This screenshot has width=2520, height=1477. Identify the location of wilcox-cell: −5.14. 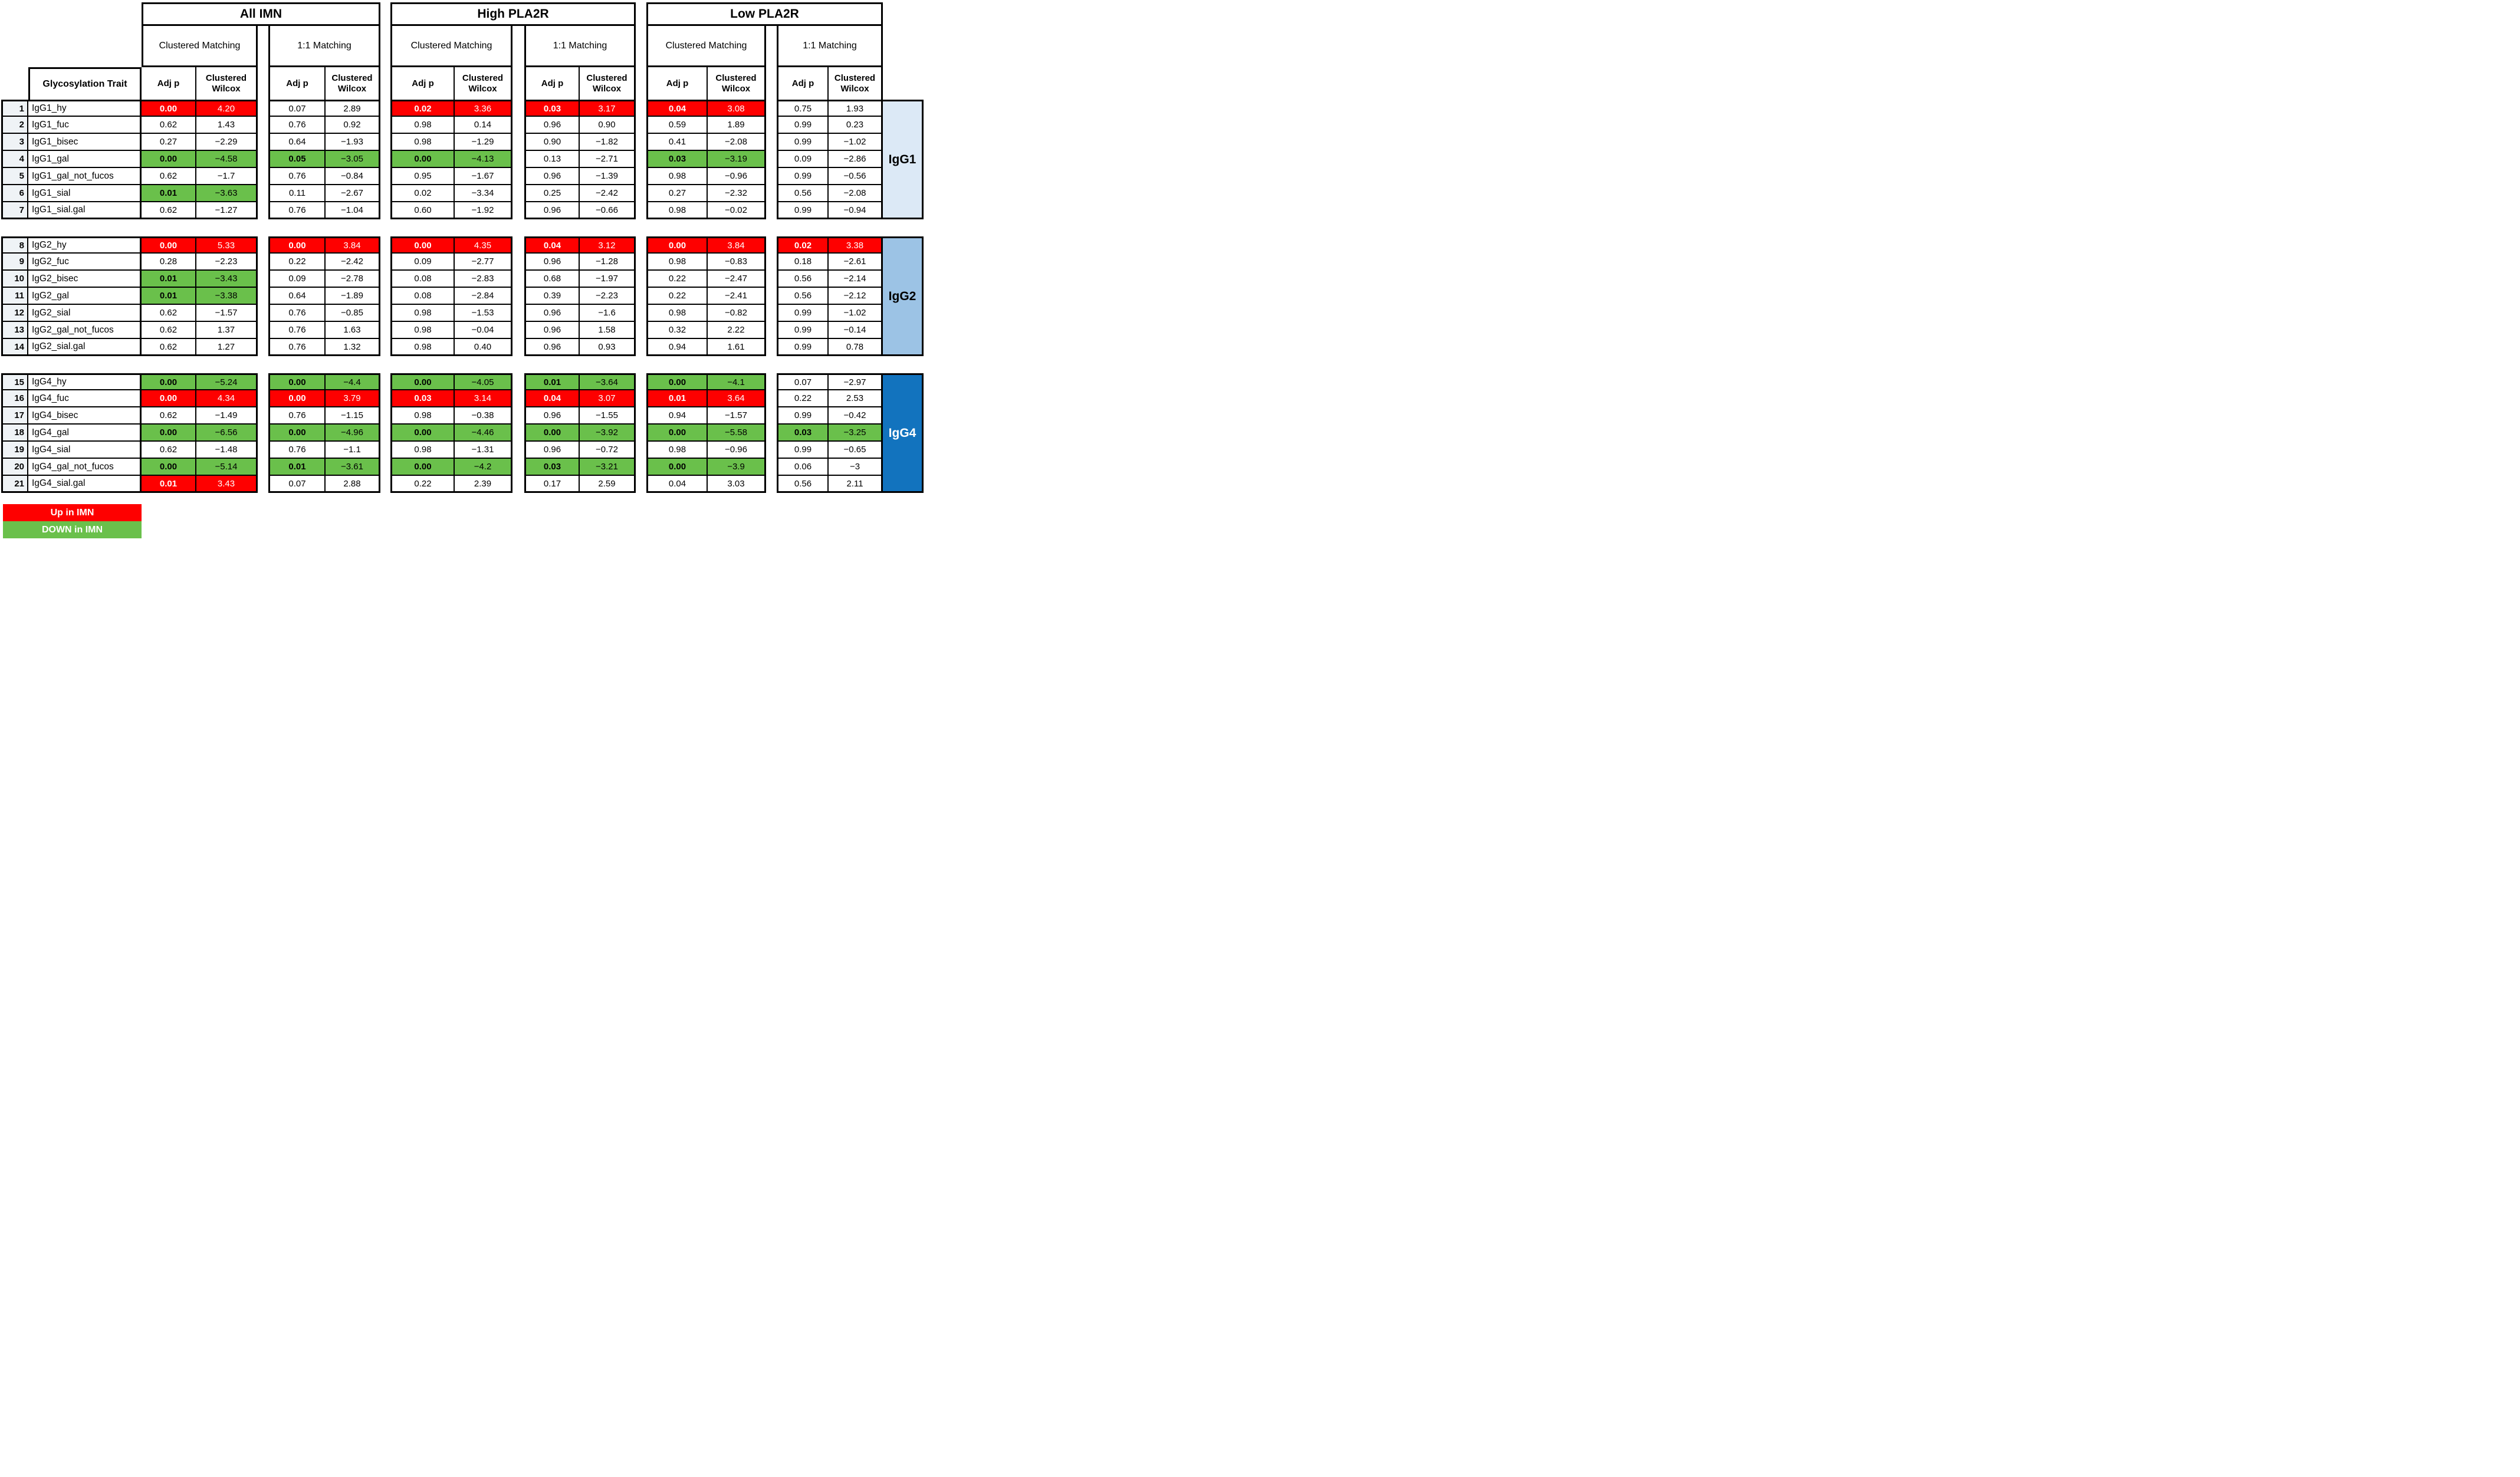
(227, 467).